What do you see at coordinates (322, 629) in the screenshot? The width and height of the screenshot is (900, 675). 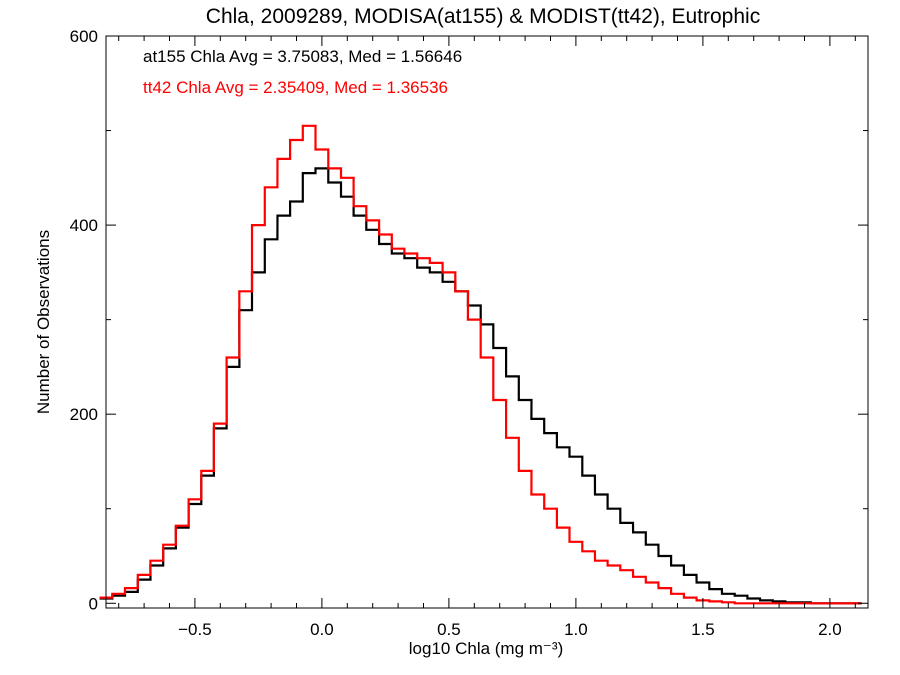 I see `x-tick-label: 0.0` at bounding box center [322, 629].